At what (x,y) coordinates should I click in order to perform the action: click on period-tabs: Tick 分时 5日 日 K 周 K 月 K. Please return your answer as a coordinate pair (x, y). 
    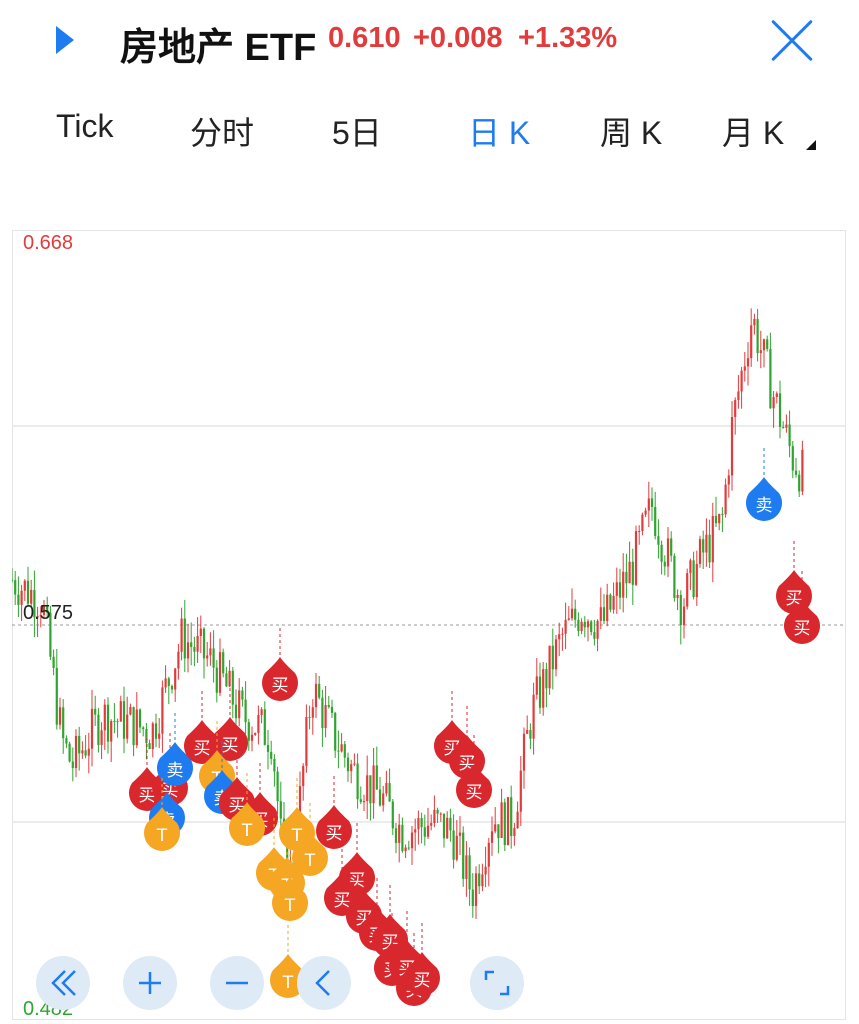
    Looking at the image, I should click on (429, 133).